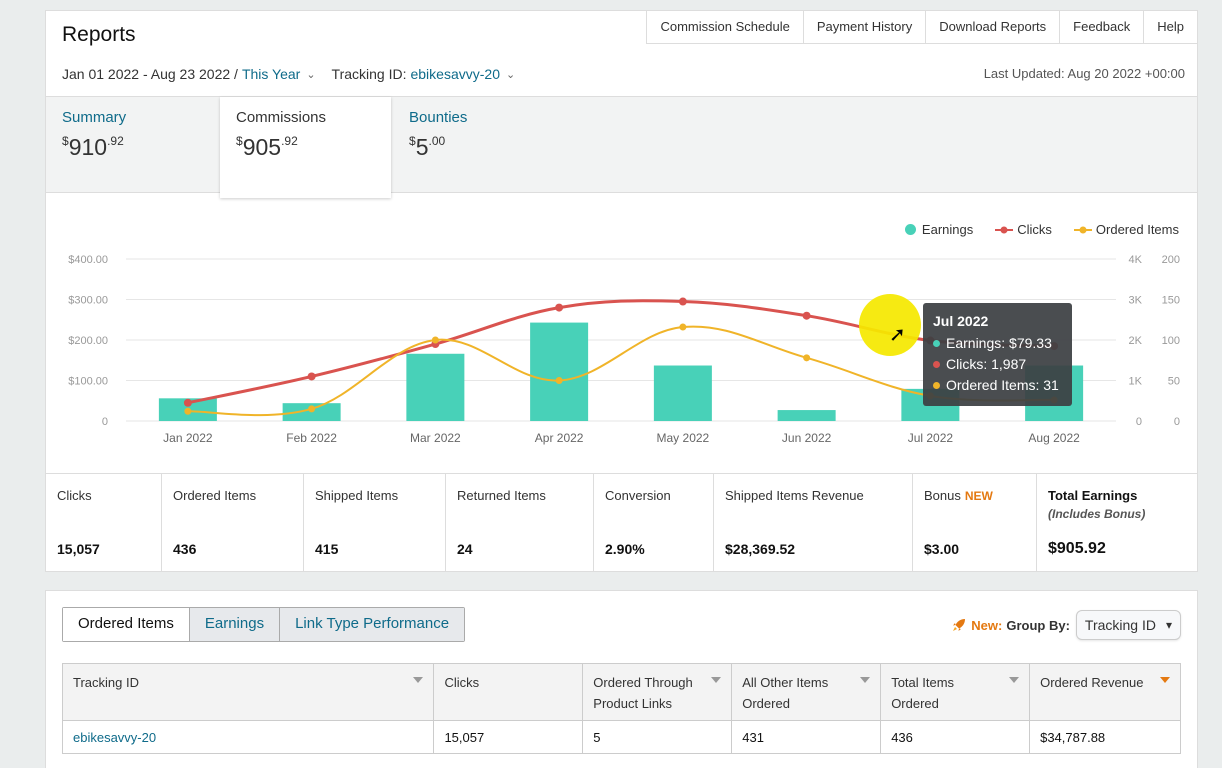  What do you see at coordinates (999, 343) in the screenshot?
I see `tooltip-earnings: Earnings: $79.33` at bounding box center [999, 343].